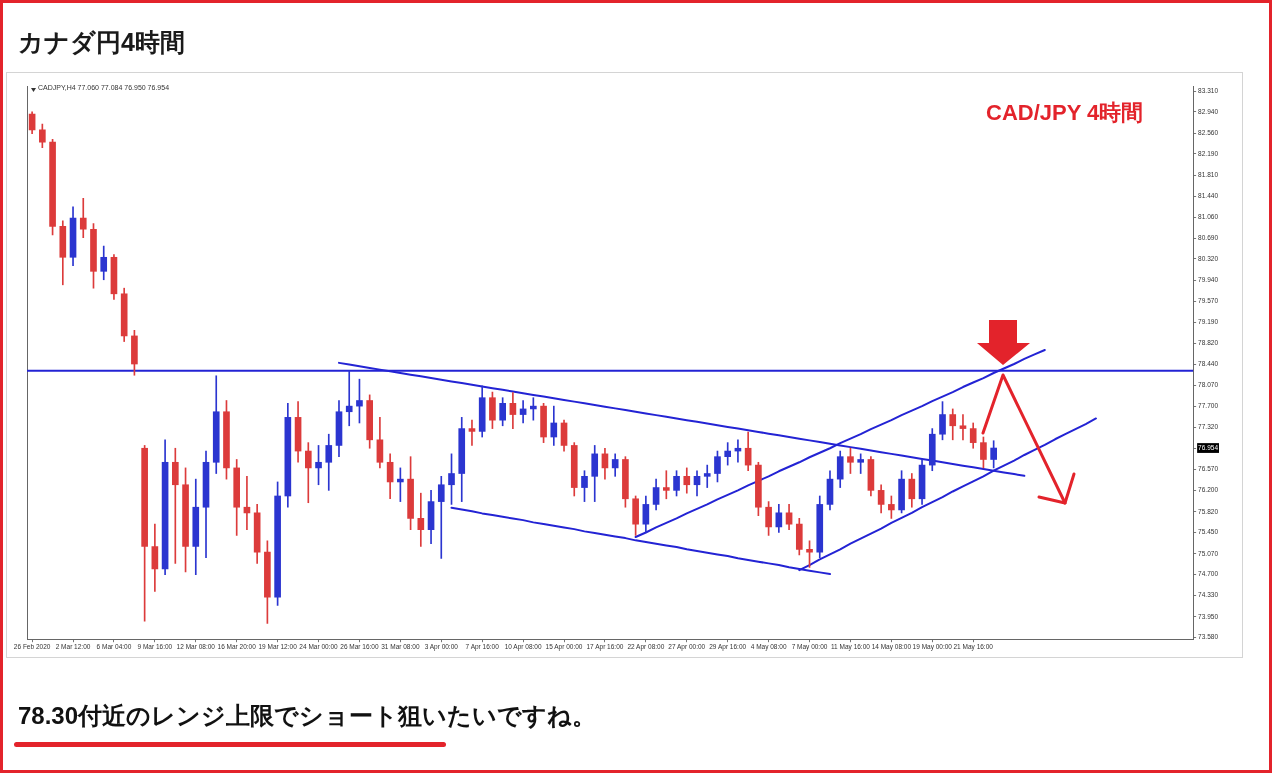 The width and height of the screenshot is (1272, 773). I want to click on text: 78.30付近のレンジ上限でショート狙いたいですね。, so click(307, 716).